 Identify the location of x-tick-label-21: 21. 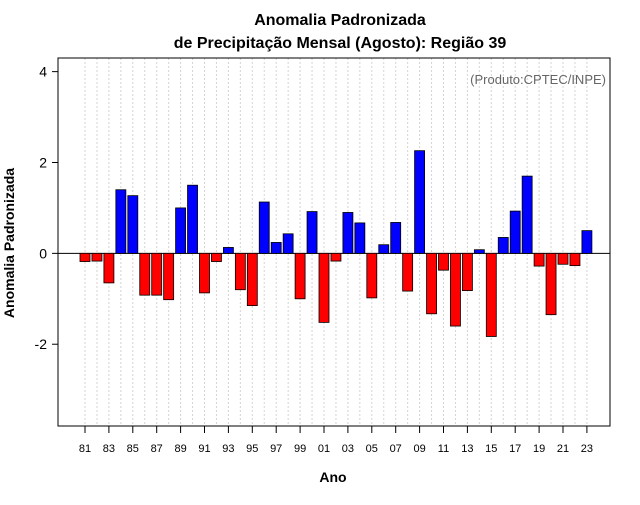
(563, 449).